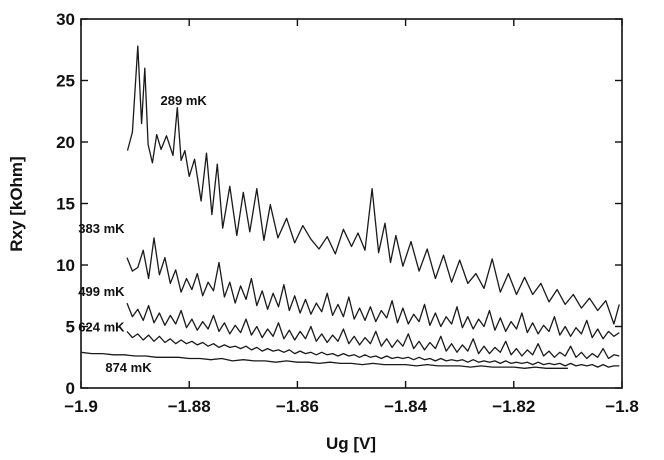  Describe the element at coordinates (65, 142) in the screenshot. I see `y-tick-label: 20` at that location.